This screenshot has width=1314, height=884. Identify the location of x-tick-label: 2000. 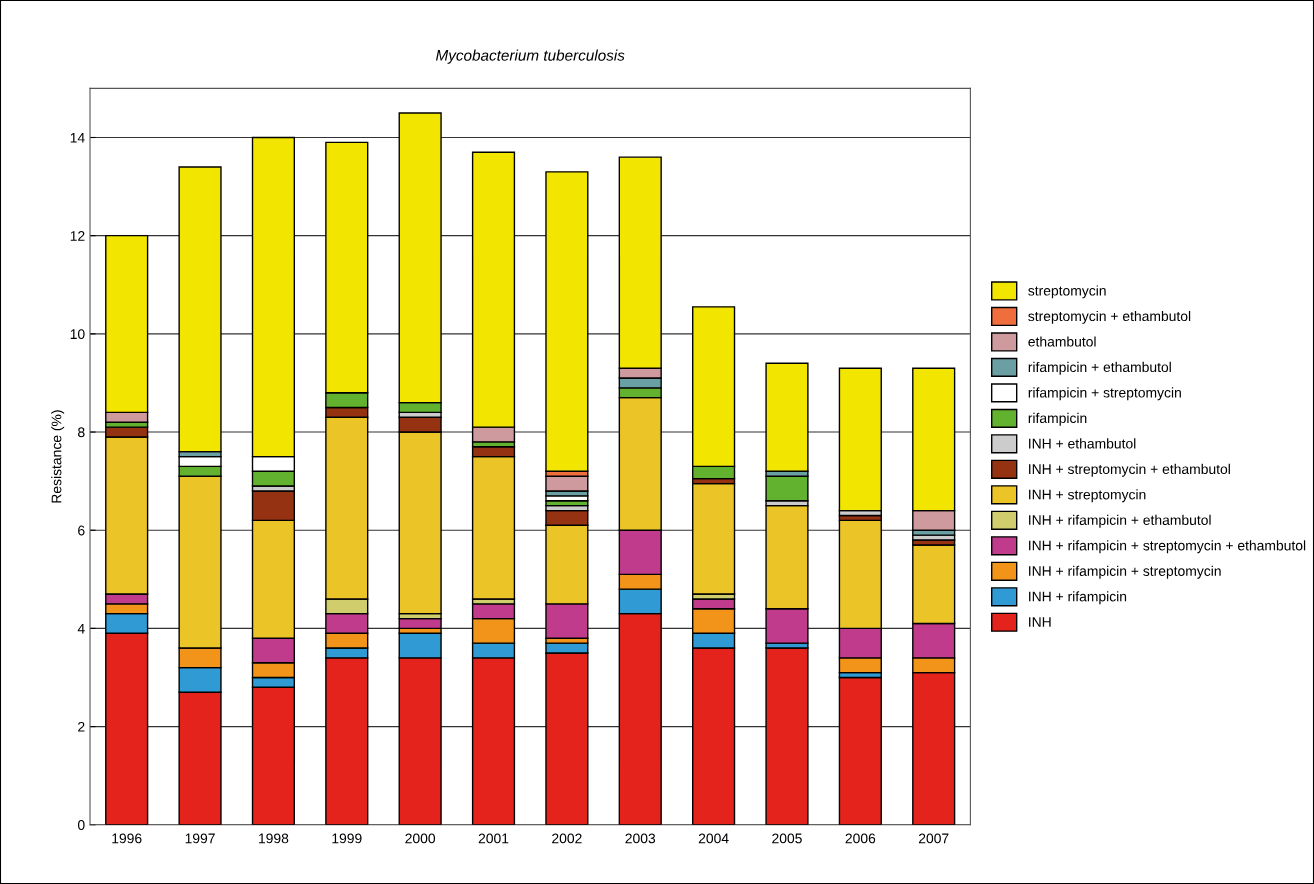
(420, 838).